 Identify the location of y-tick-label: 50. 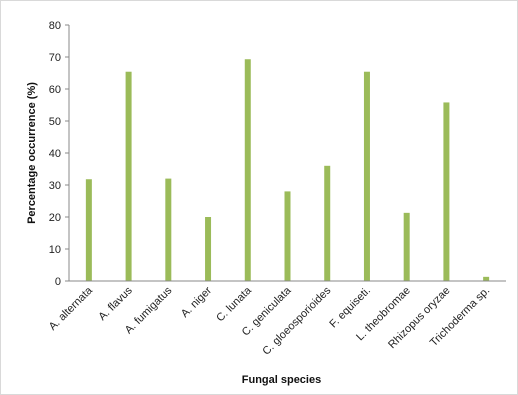
(55, 122).